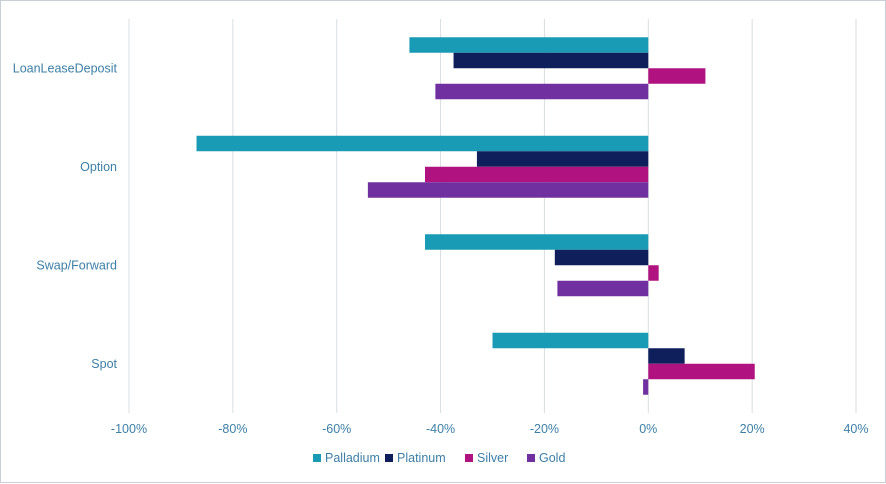 This screenshot has height=484, width=886. Describe the element at coordinates (648, 429) in the screenshot. I see `tick-label-5: 0%` at that location.